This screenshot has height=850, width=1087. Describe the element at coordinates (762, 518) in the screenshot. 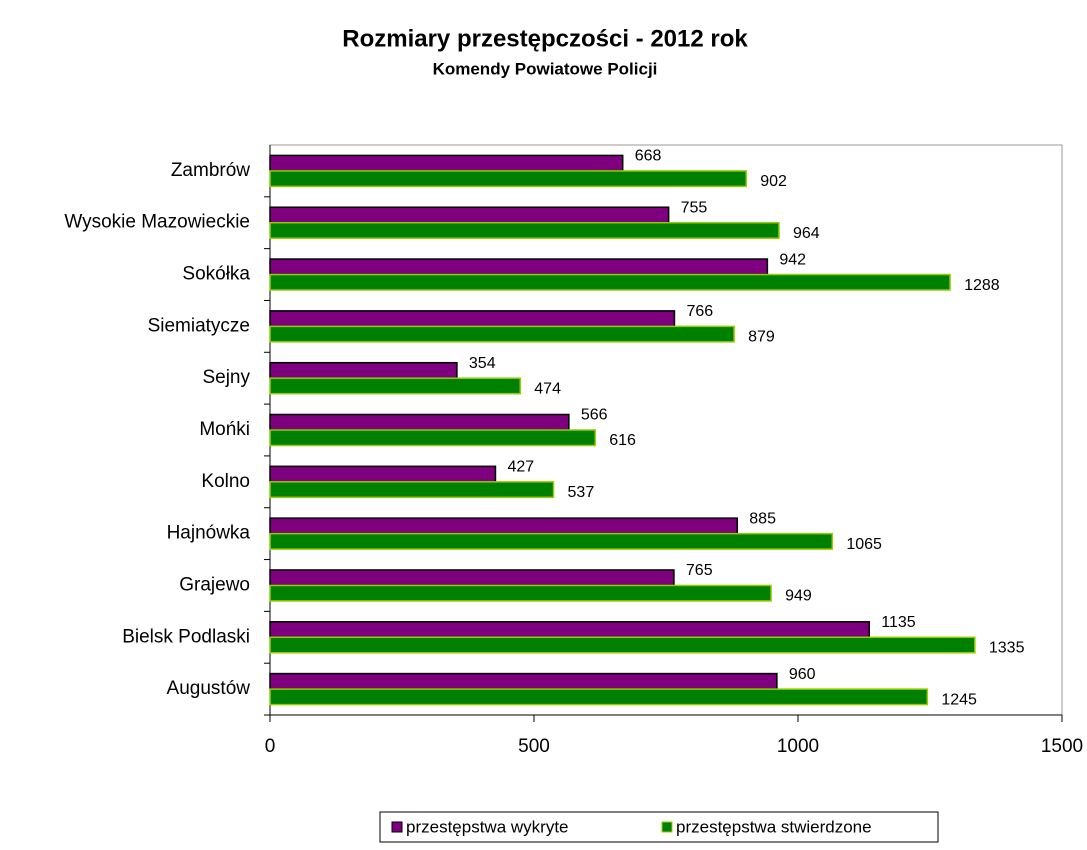

I see `value-label: 885` at that location.